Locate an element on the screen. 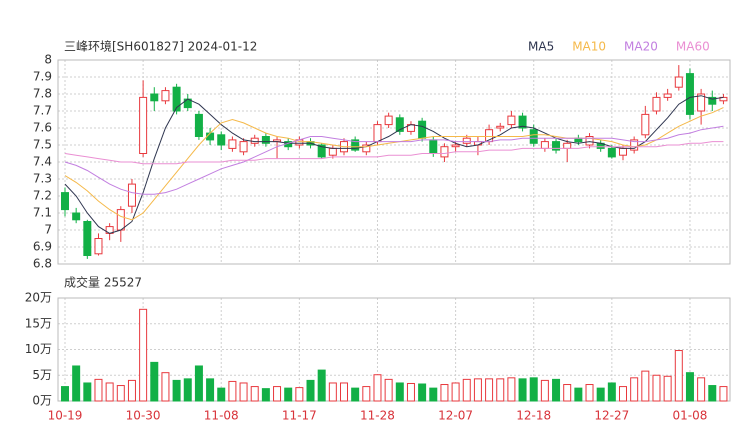 The image size is (740, 440). y-tick-label: 15万 is located at coordinates (38, 323).